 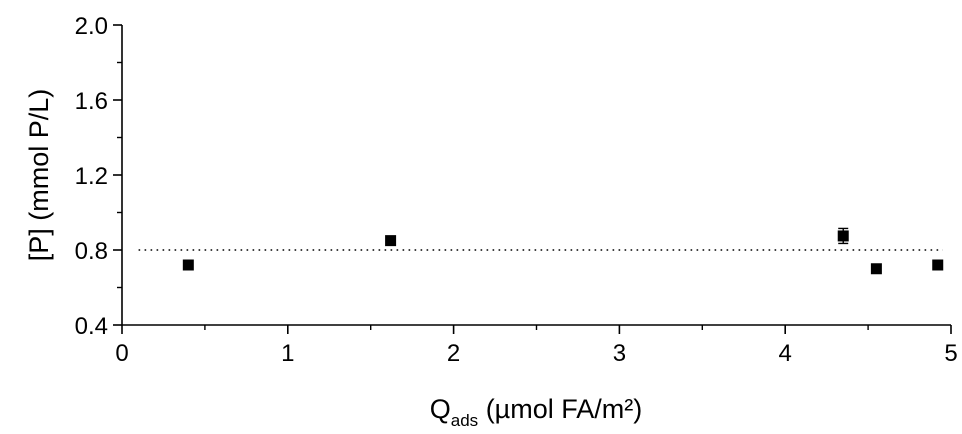 I want to click on y-tick-label: 0.8, so click(x=91, y=251).